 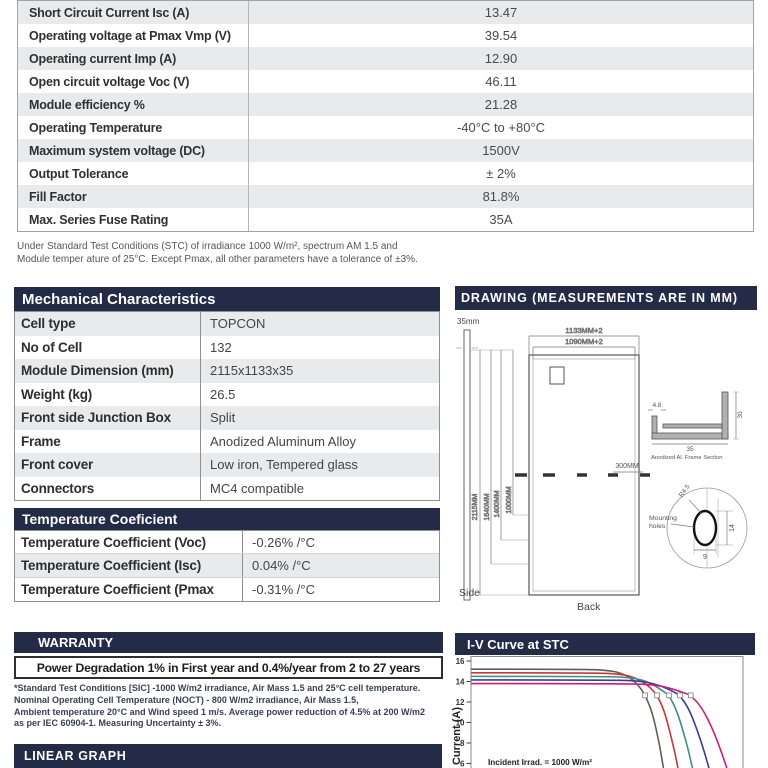 I want to click on svg-text: Anodized Al. Frame Section, so click(x=687, y=458).